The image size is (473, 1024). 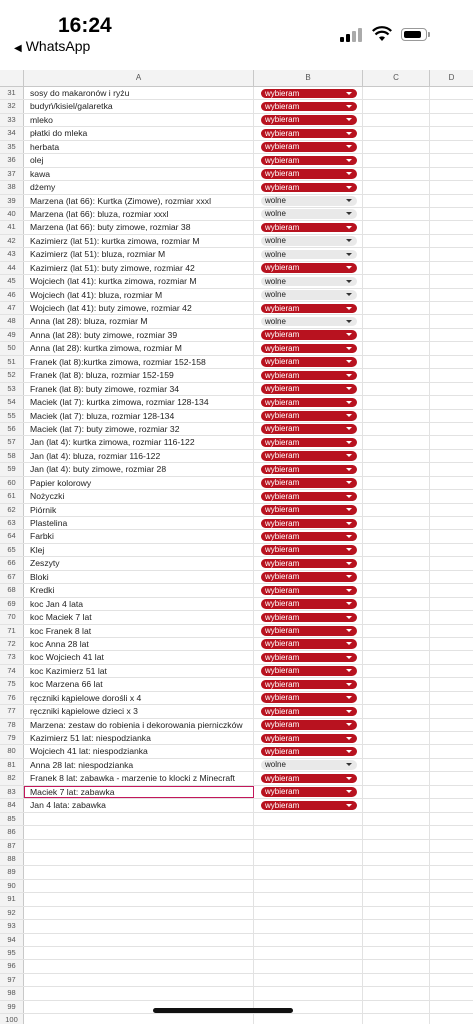 What do you see at coordinates (139, 671) in the screenshot?
I see `cell-a: koc Kazimierz 51 lat` at bounding box center [139, 671].